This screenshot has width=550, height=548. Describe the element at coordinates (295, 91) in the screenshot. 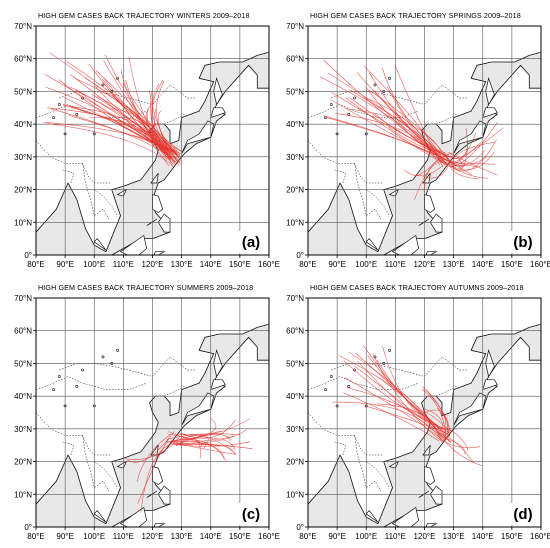

I see `latitude-tick-label: 50°N` at that location.